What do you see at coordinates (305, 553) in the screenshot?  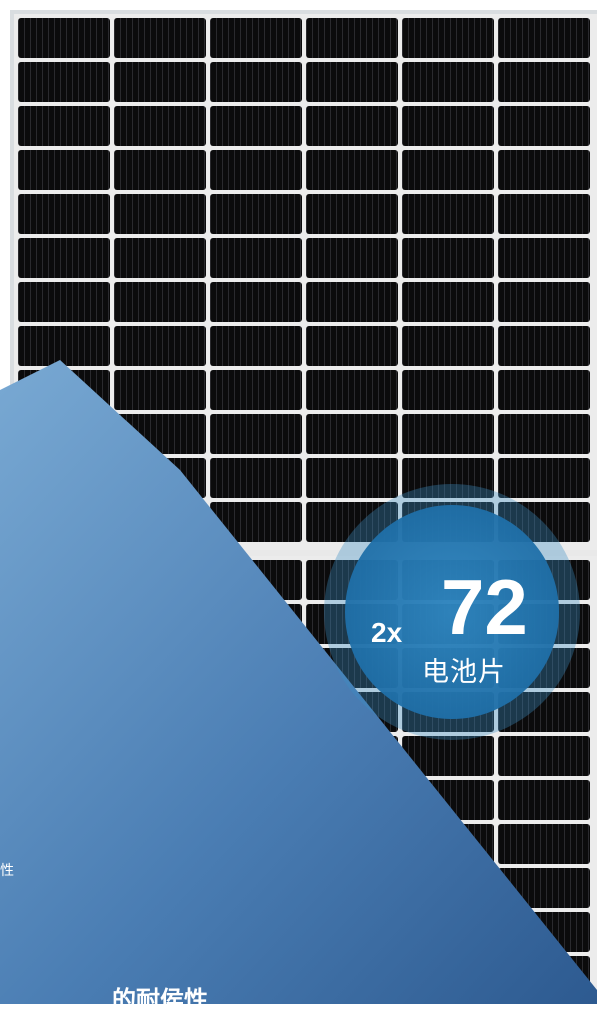 I see `panel-junction-line` at bounding box center [305, 553].